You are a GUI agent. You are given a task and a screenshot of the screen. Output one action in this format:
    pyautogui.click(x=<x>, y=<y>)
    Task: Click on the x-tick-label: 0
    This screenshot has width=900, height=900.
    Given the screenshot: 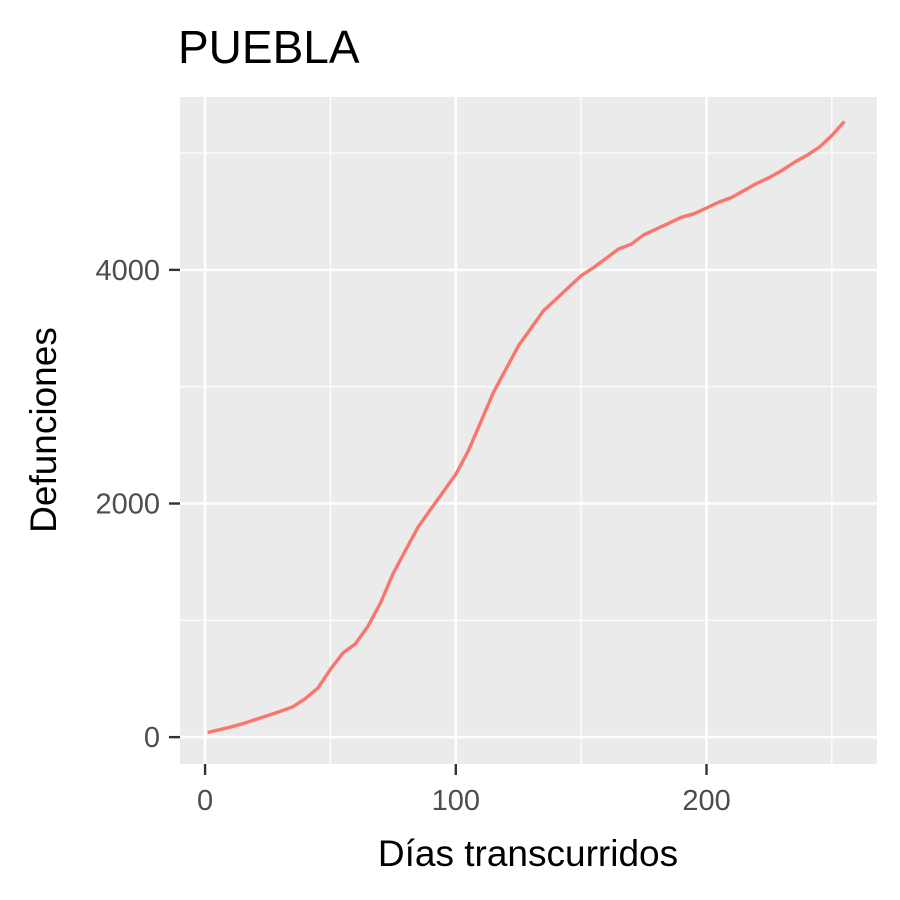 What is the action you would take?
    pyautogui.click(x=205, y=801)
    